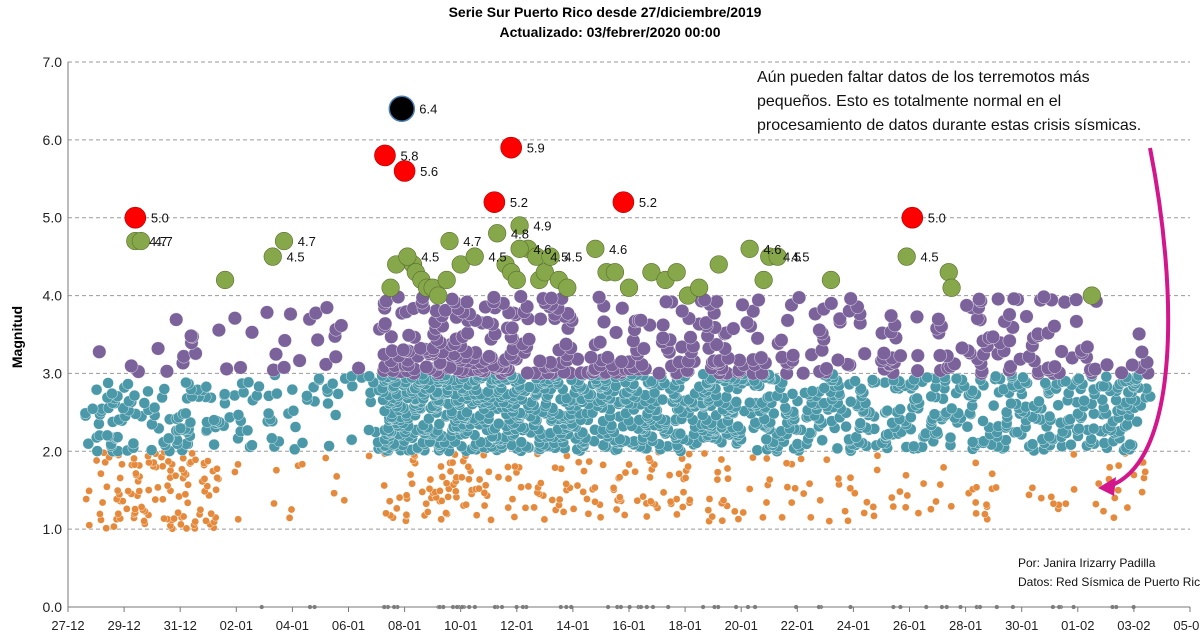 This screenshot has width=1200, height=640. I want to click on x-tick-label: 04-01, so click(292, 625).